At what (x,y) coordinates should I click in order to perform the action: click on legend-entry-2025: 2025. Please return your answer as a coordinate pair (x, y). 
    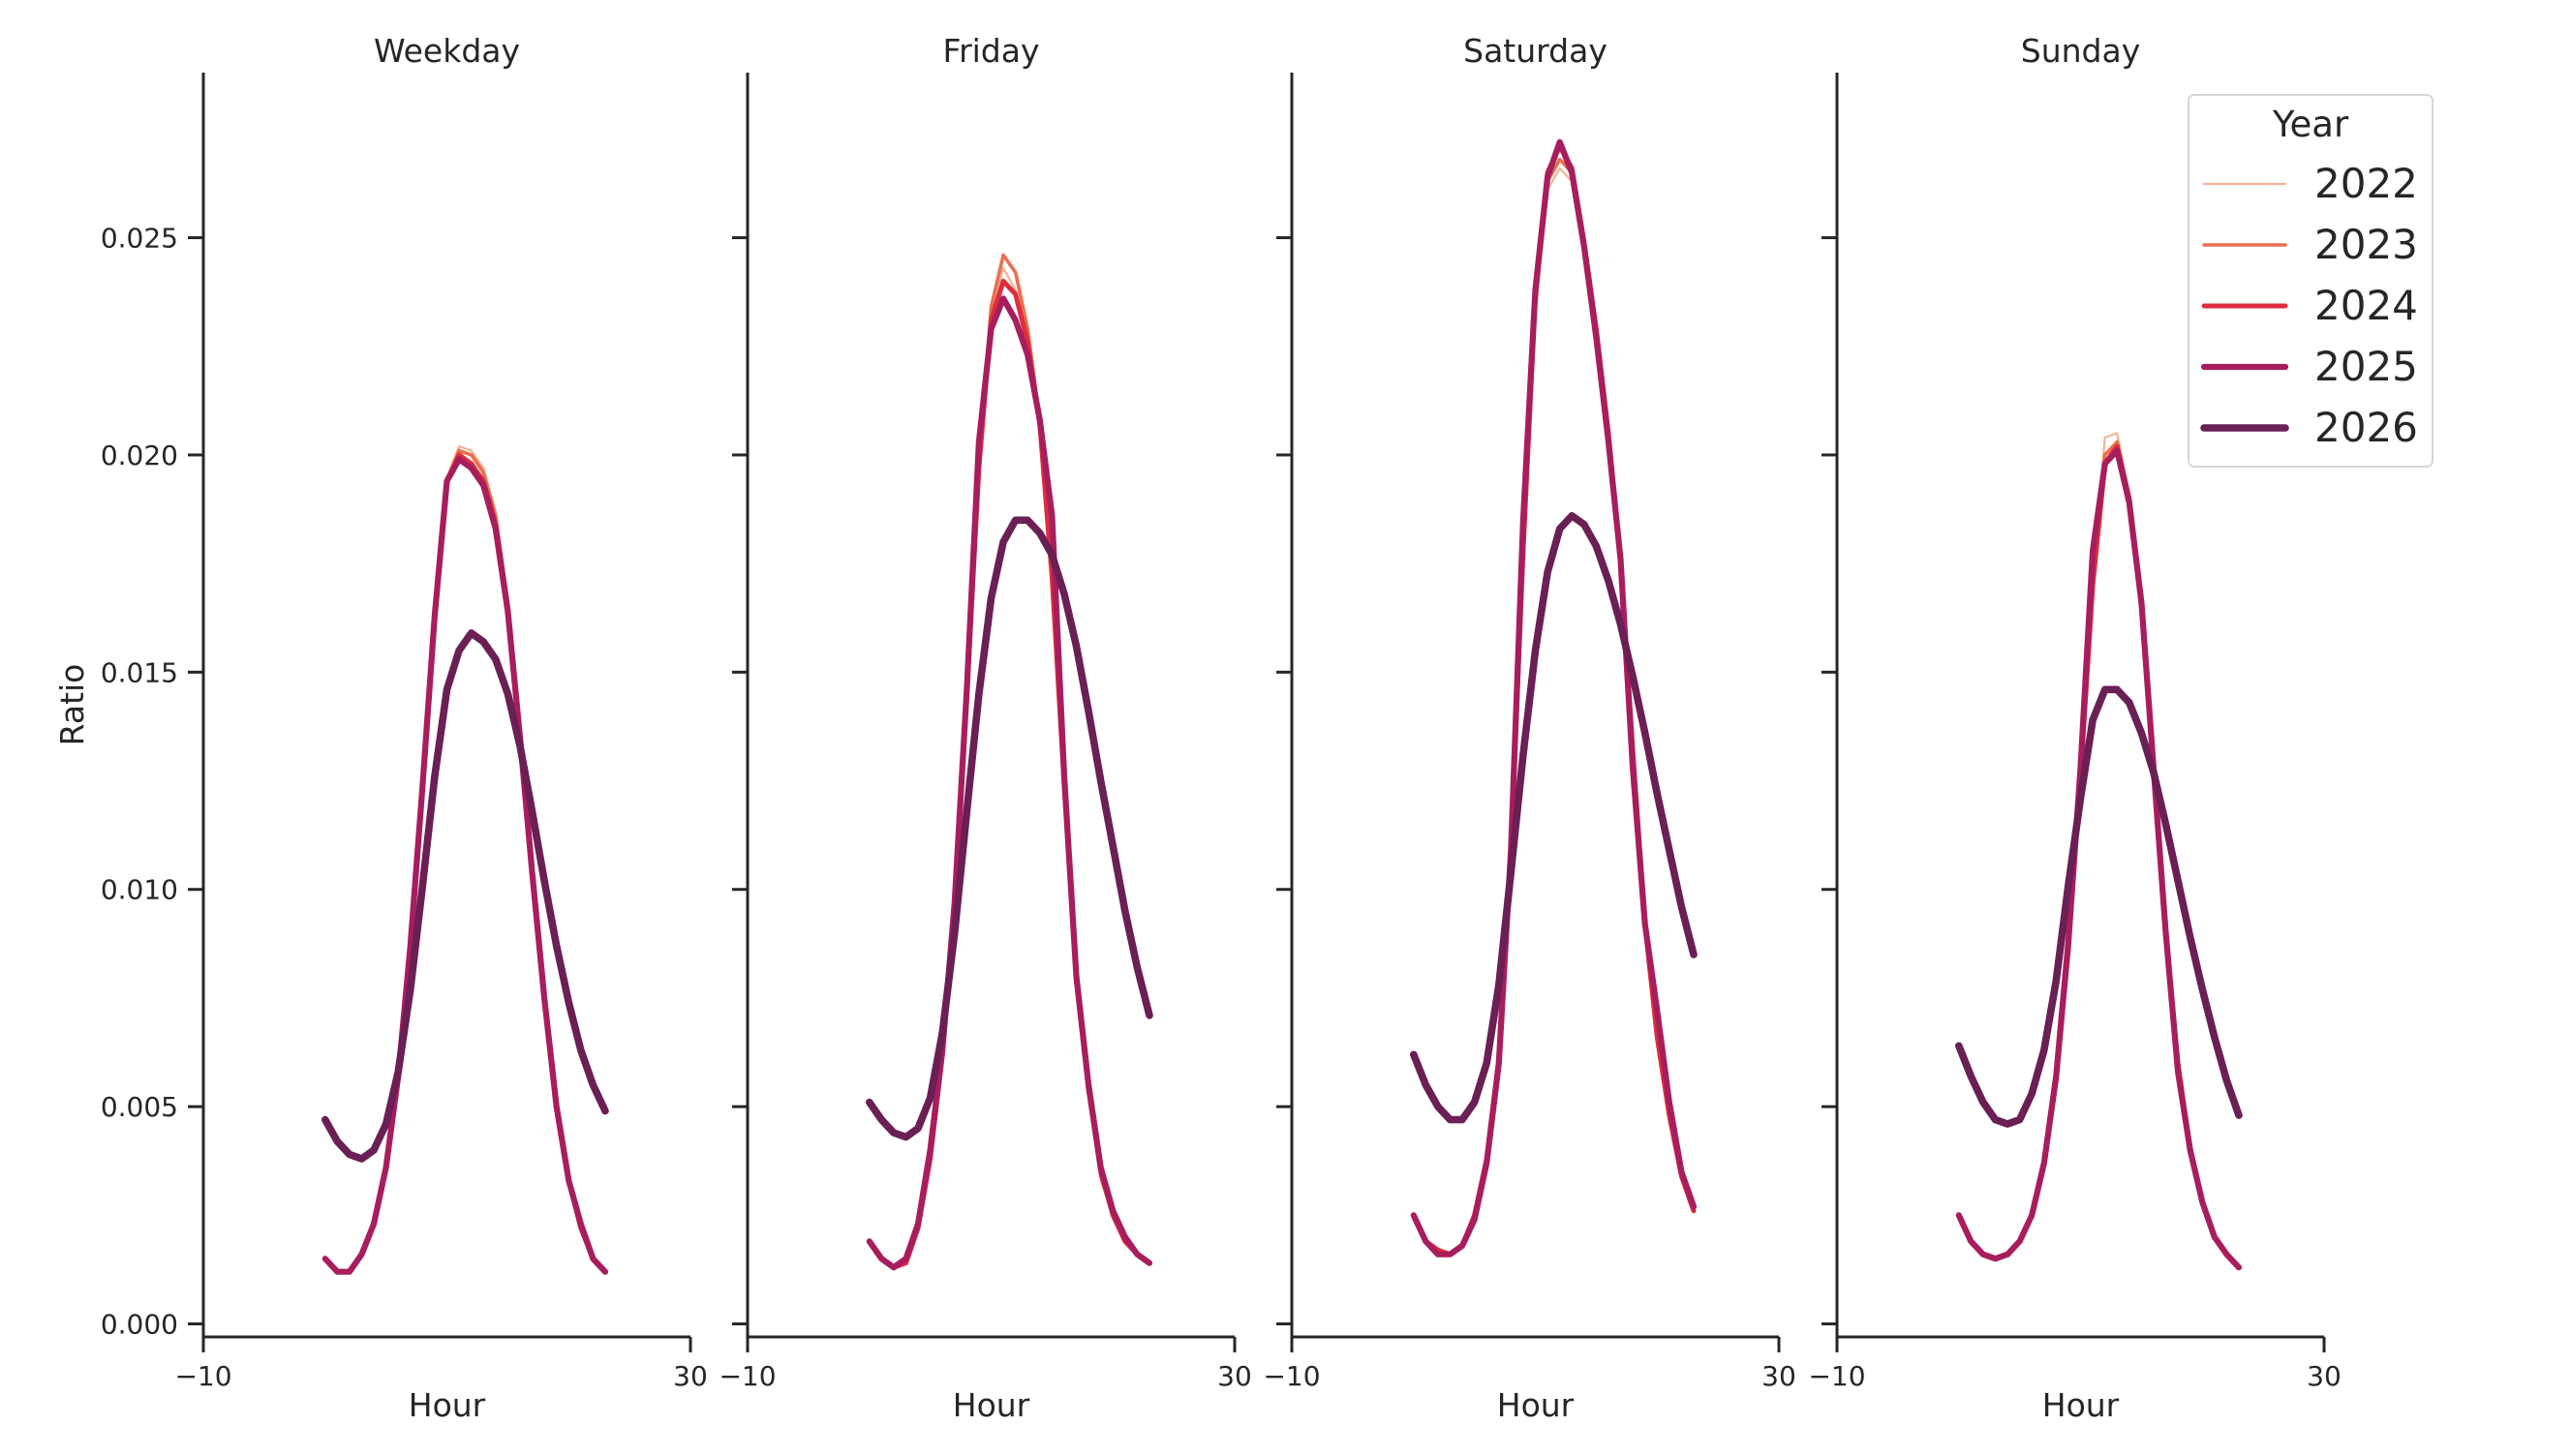
    Looking at the image, I should click on (2309, 367).